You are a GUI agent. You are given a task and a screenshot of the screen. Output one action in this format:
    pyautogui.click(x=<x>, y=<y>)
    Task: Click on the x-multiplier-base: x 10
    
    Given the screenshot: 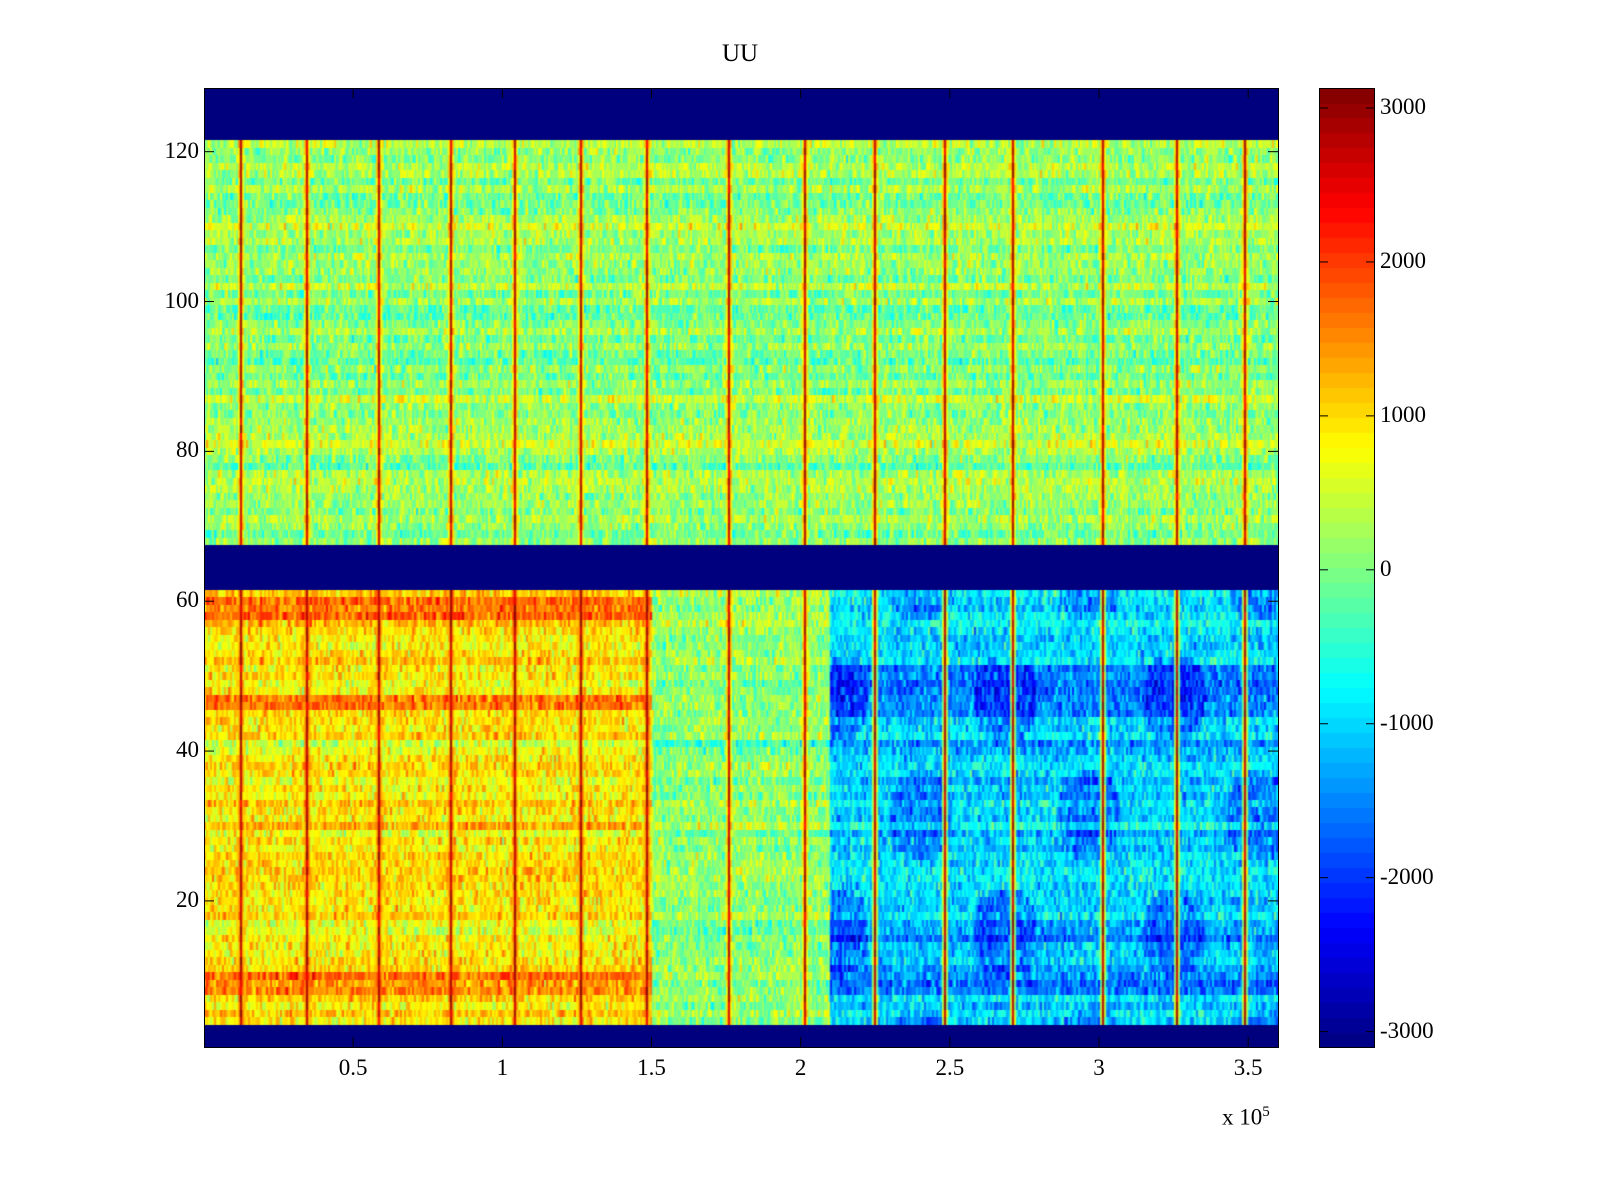 What is the action you would take?
    pyautogui.click(x=1242, y=1117)
    